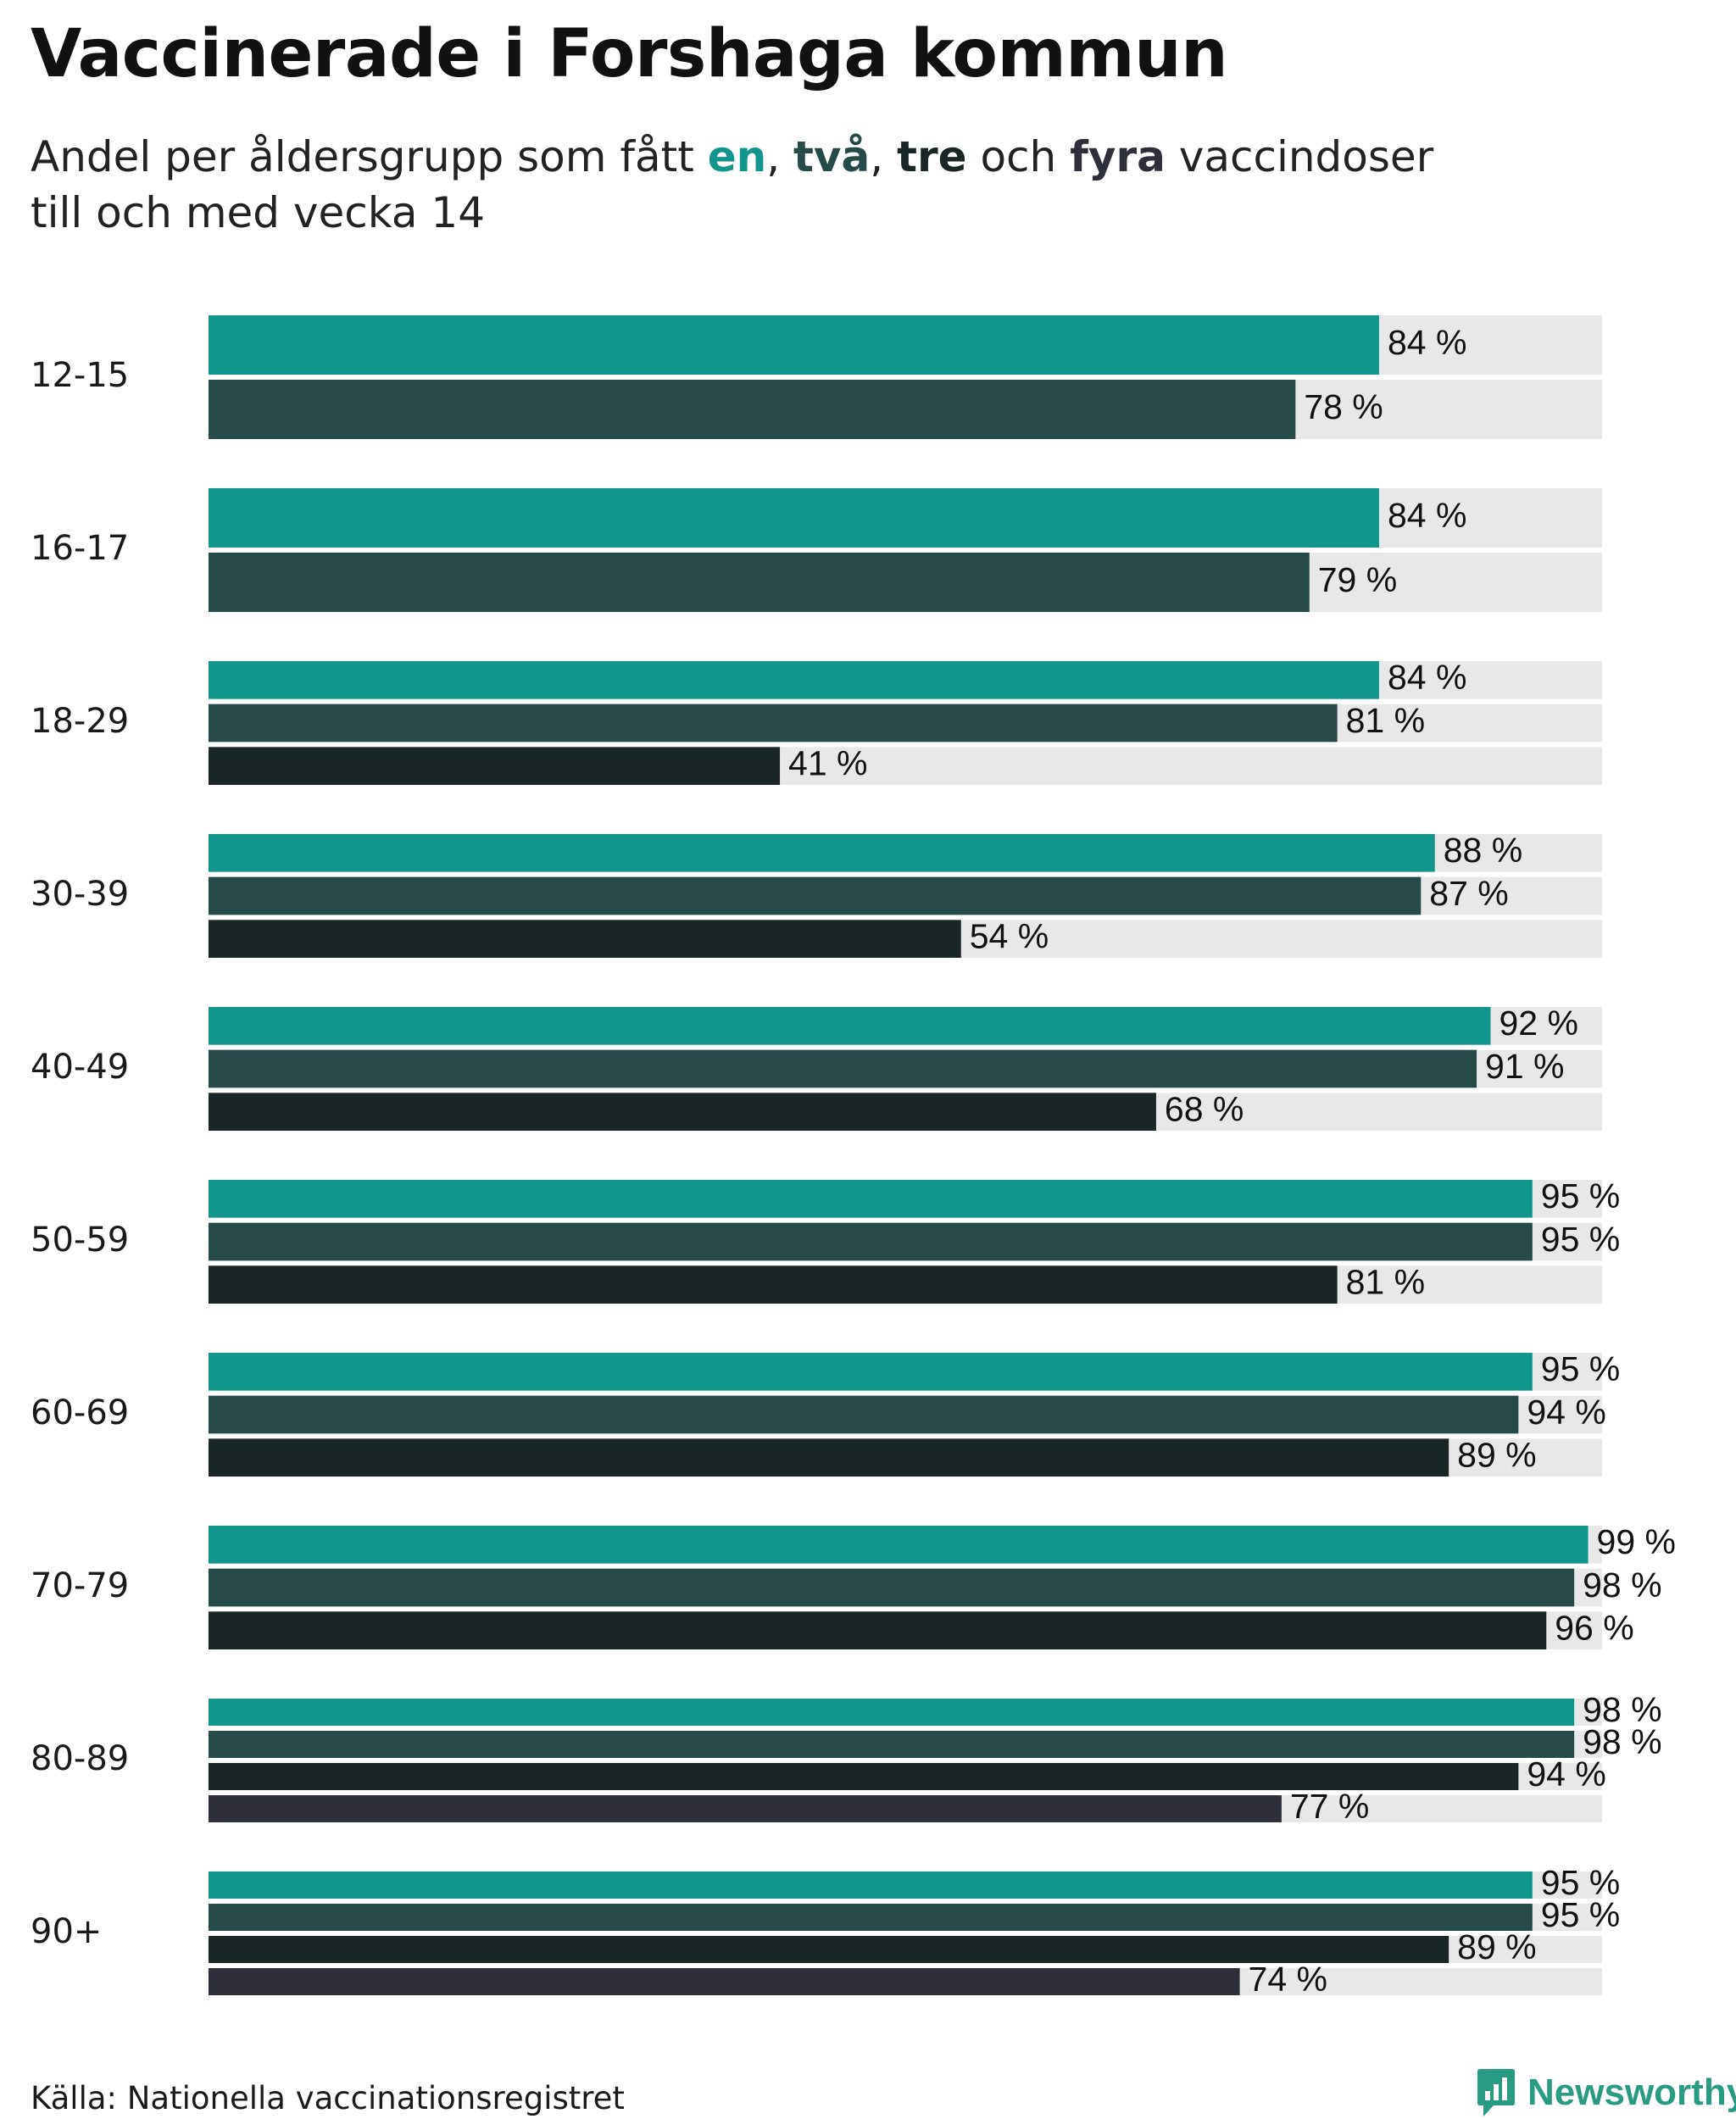 The width and height of the screenshot is (1736, 2119). Describe the element at coordinates (1483, 851) in the screenshot. I see `bar-value-label: 88 %` at that location.